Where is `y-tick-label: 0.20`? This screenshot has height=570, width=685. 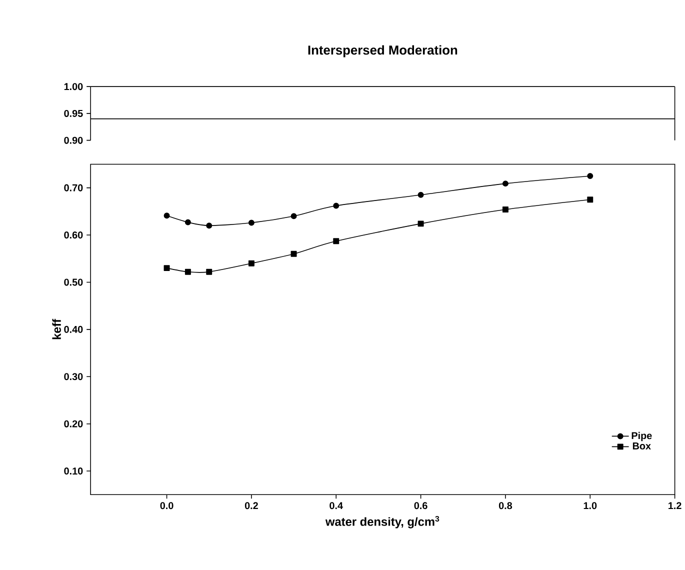 y-tick-label: 0.20 is located at coordinates (73, 424).